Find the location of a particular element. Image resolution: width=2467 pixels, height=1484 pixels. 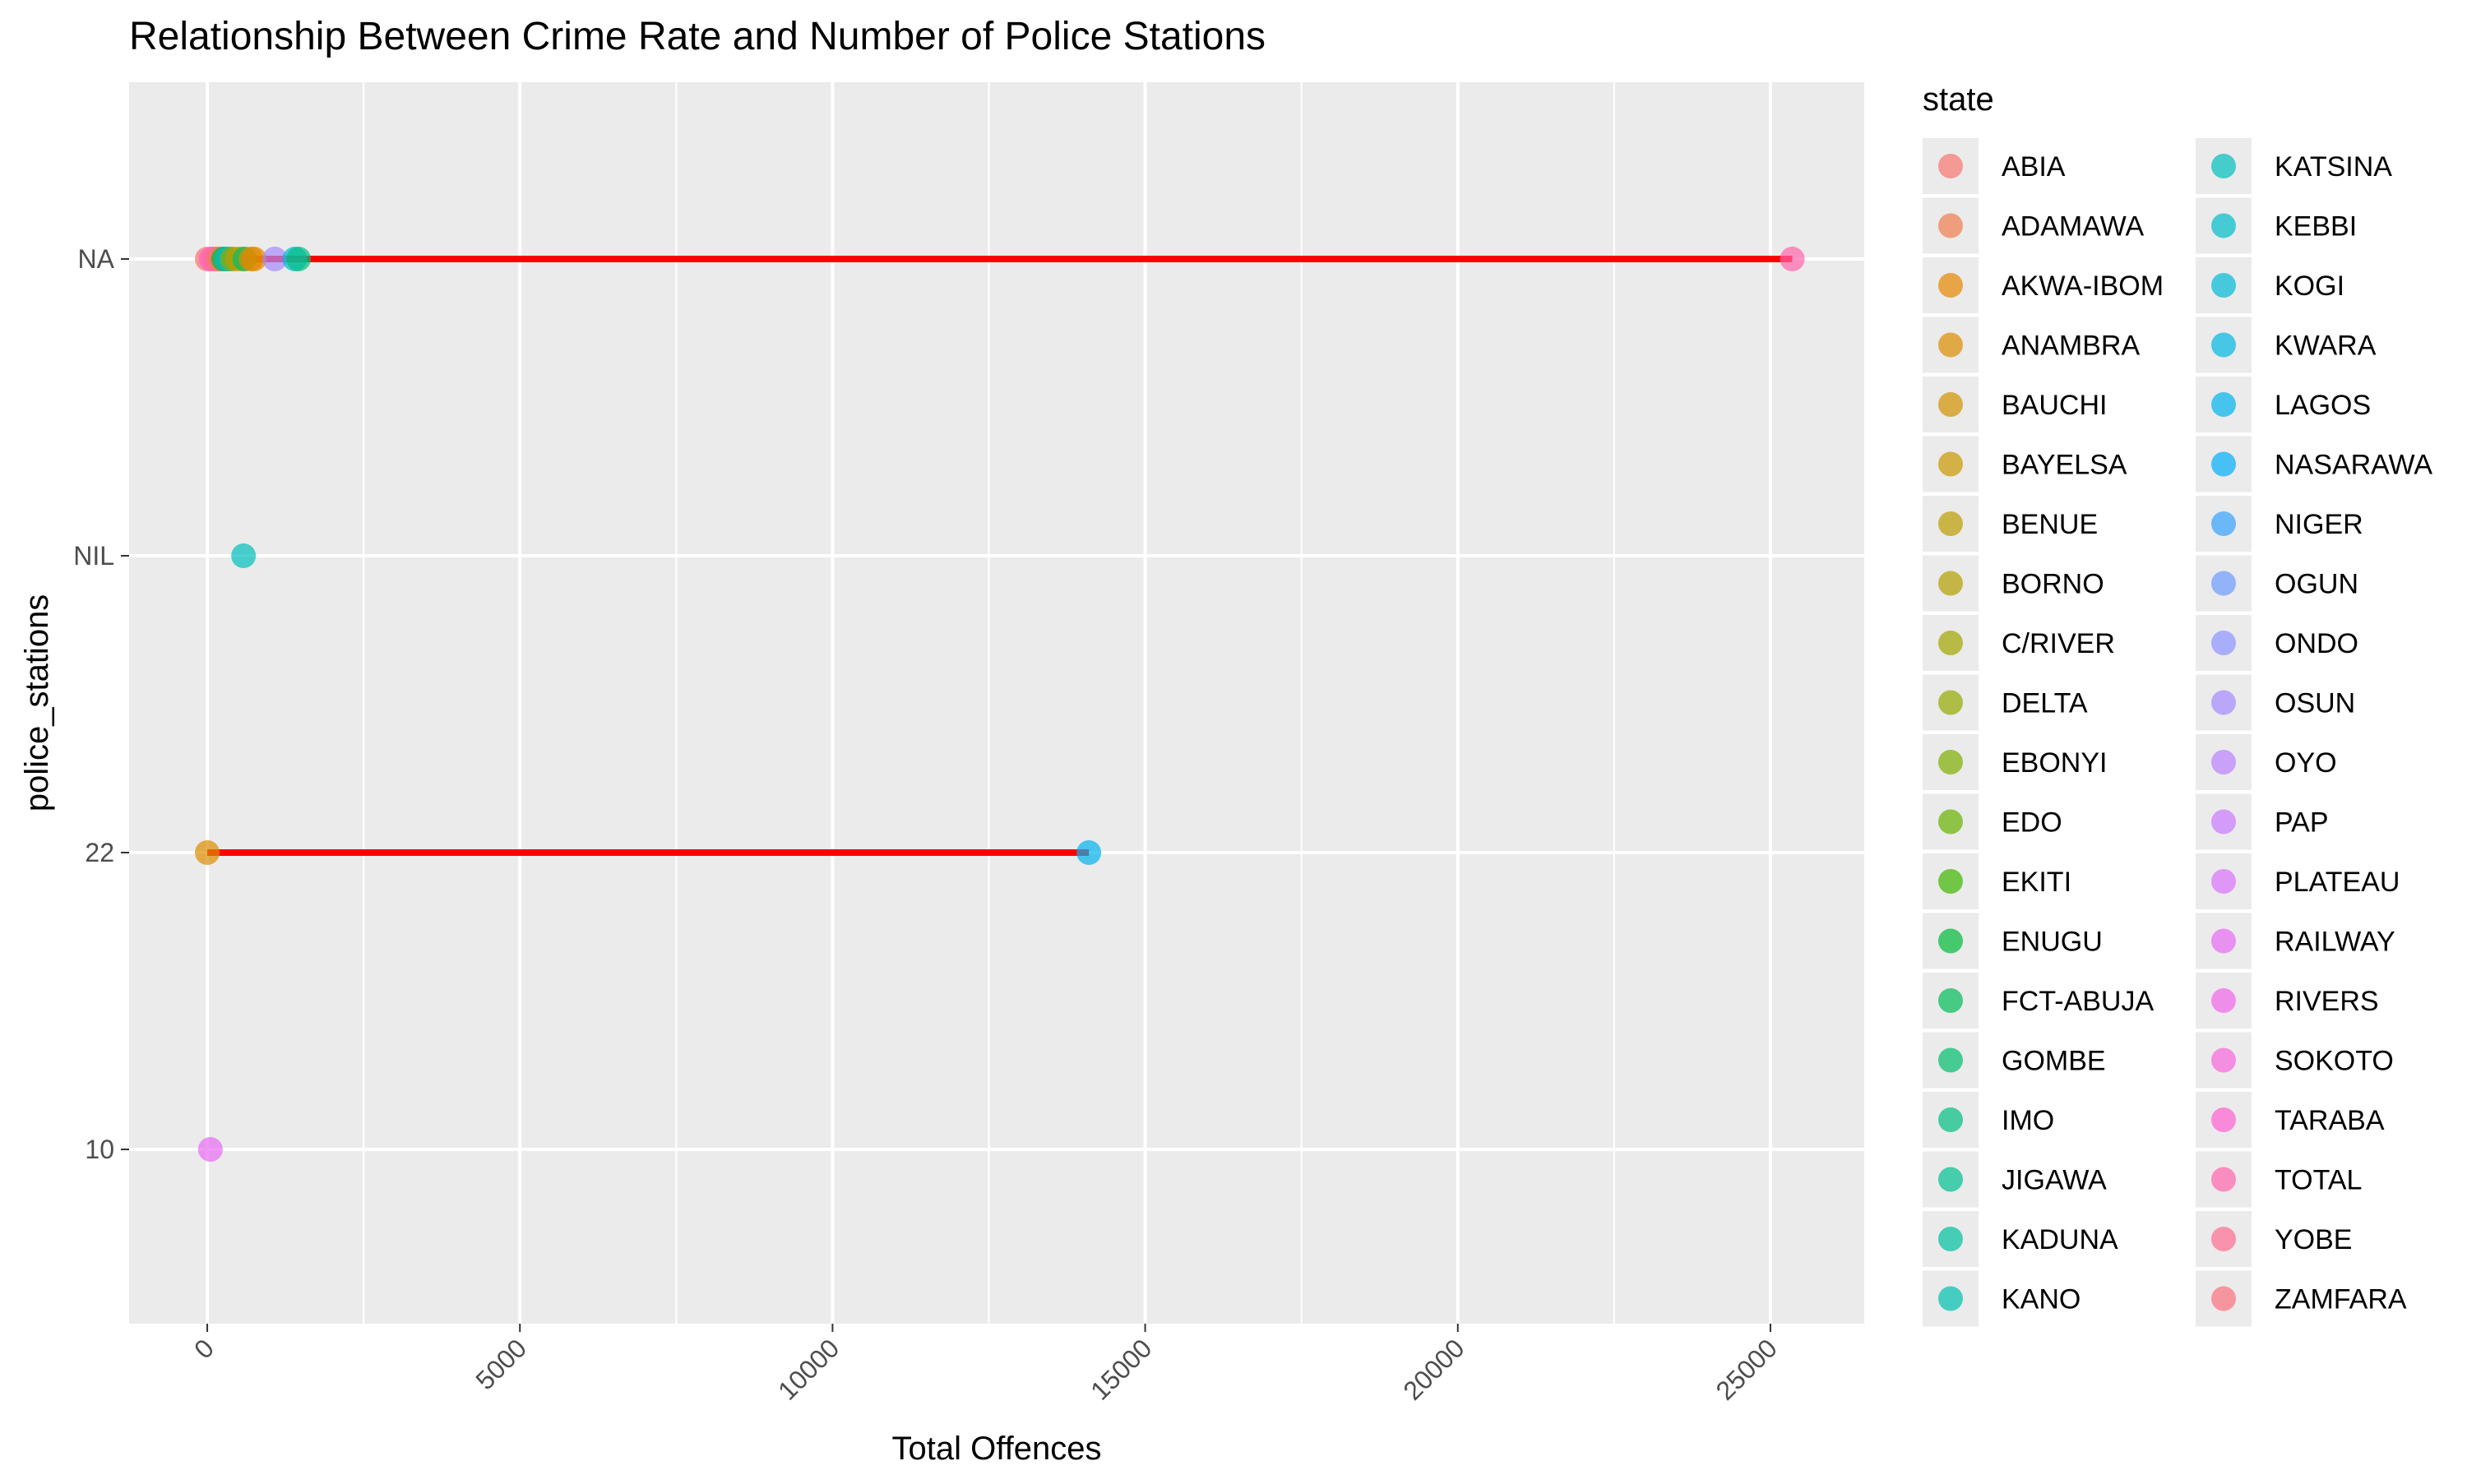

legend-label: ABIA is located at coordinates (2034, 167).